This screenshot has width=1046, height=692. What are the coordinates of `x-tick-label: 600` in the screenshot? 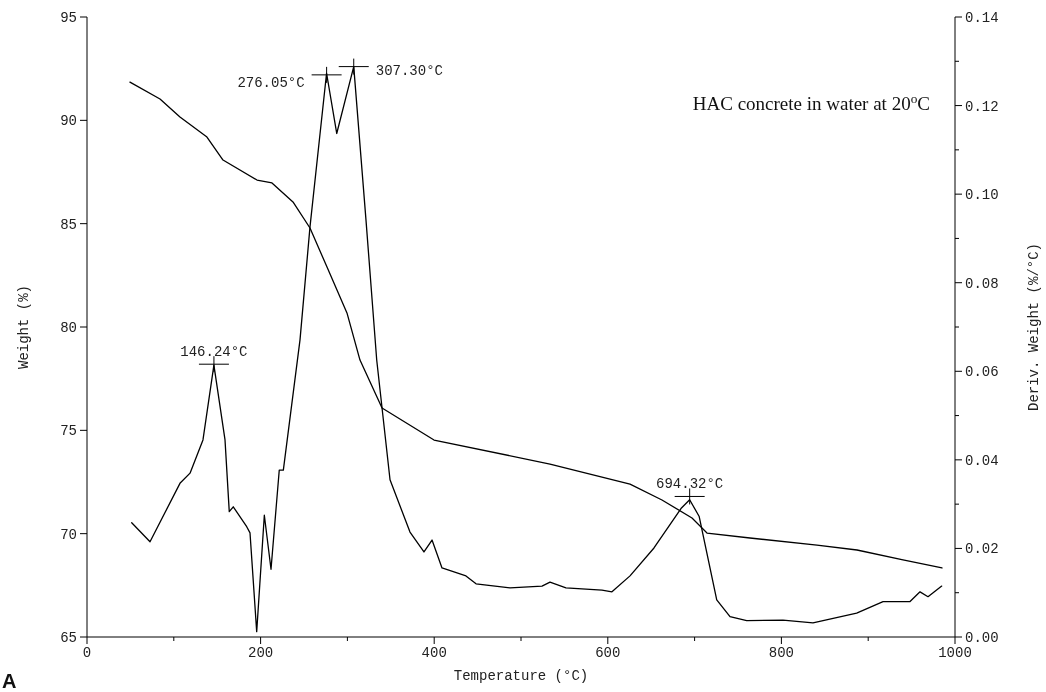 It's located at (608, 653).